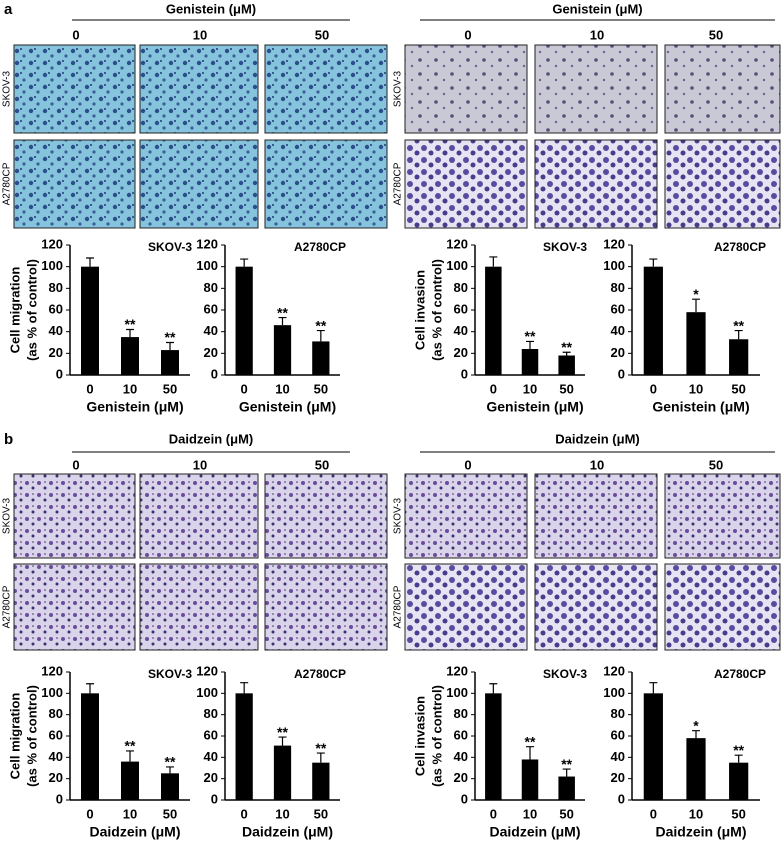 The height and width of the screenshot is (847, 784). Describe the element at coordinates (8, 9) in the screenshot. I see `panel-label: a` at that location.